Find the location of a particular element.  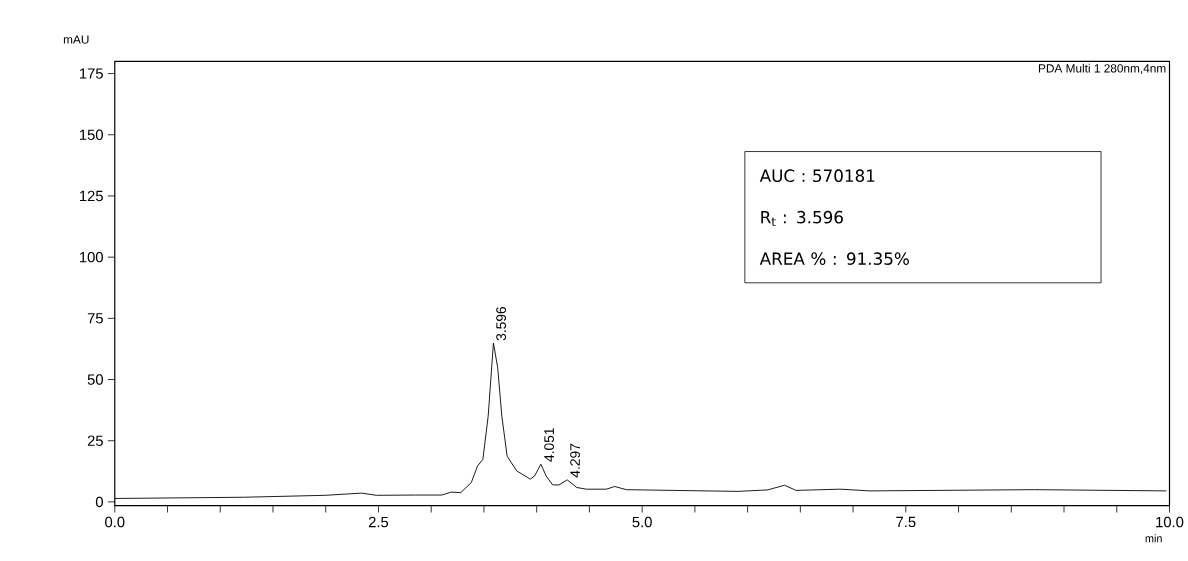

y-tick-label: 175 is located at coordinates (91, 73).